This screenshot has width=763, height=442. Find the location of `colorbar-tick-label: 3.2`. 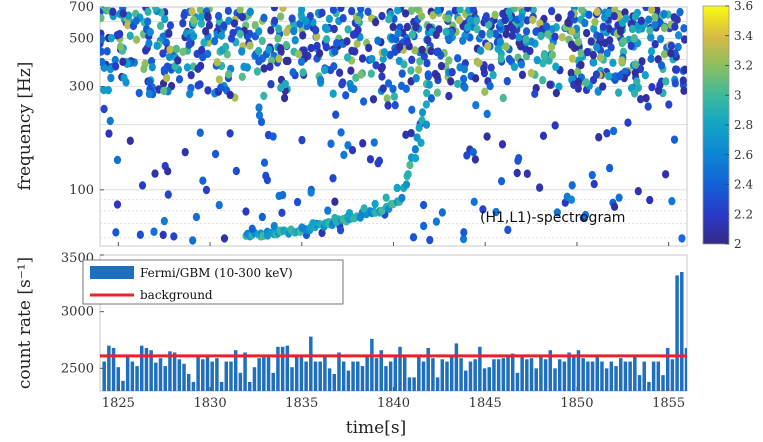

colorbar-tick-label: 3.2 is located at coordinates (743, 66).